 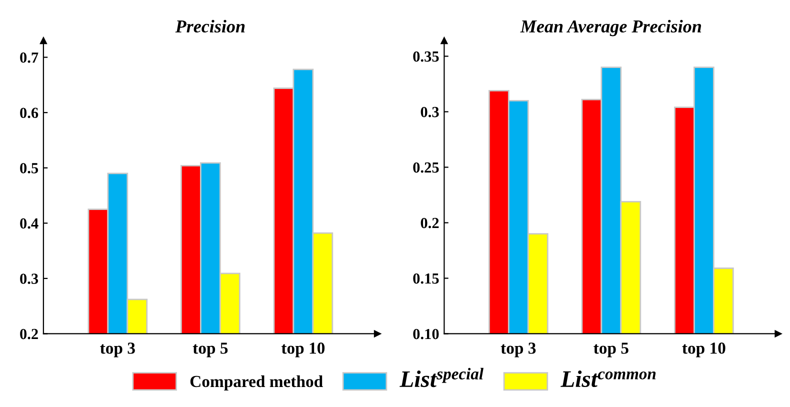 What do you see at coordinates (256, 383) in the screenshot?
I see `legend-label: Compared method` at bounding box center [256, 383].